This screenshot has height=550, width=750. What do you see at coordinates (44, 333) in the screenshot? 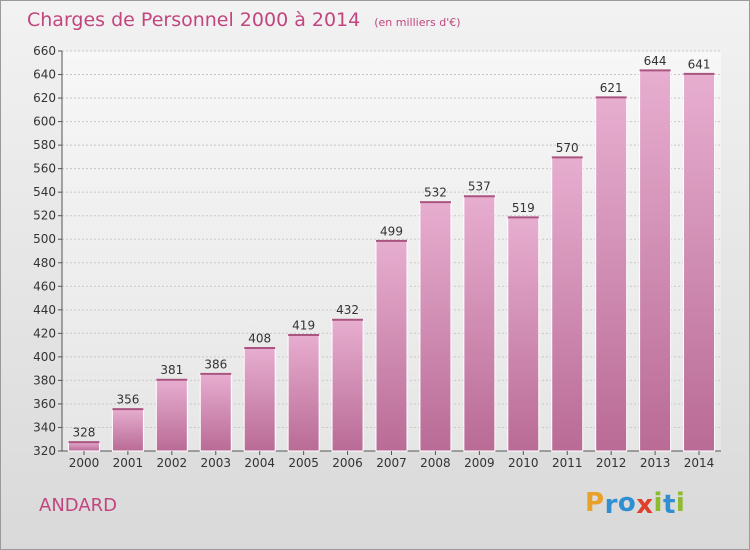
I see `y-tick-label: 420` at bounding box center [44, 333].